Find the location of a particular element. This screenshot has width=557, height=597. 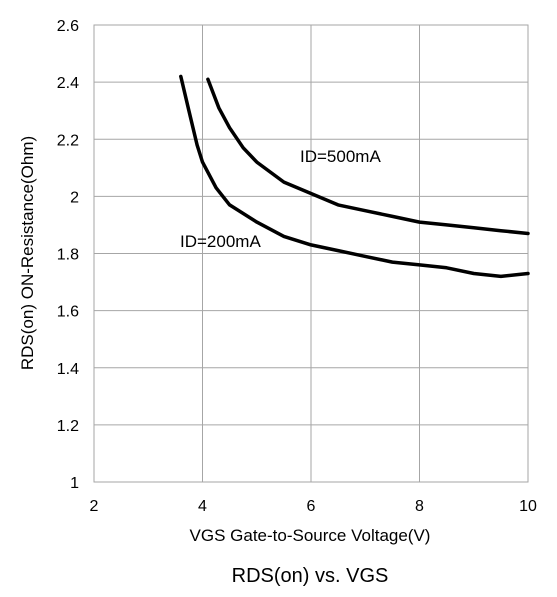

x-tick-label: 2 is located at coordinates (94, 506).